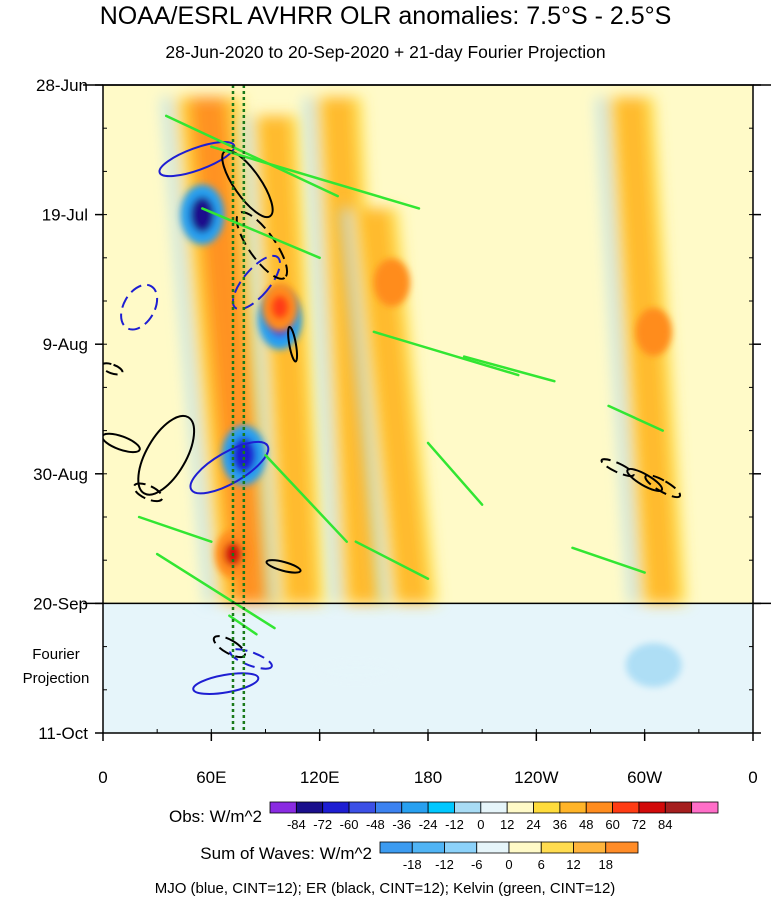 This screenshot has width=771, height=900. I want to click on projection-patch, so click(653, 665).